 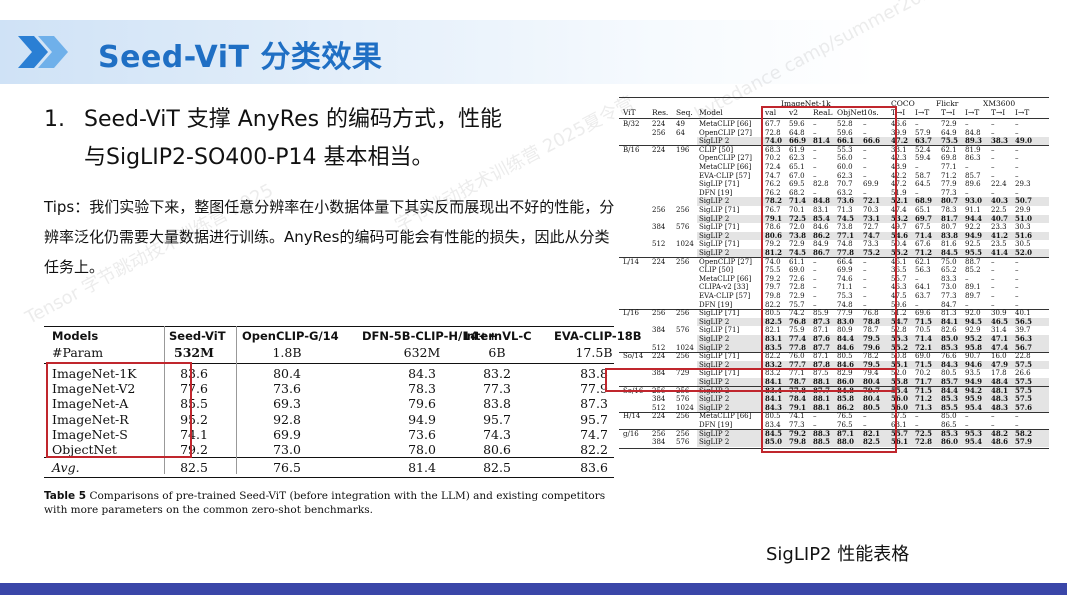 What do you see at coordinates (774, 252) in the screenshot?
I see `table-cell: 81.2` at bounding box center [774, 252].